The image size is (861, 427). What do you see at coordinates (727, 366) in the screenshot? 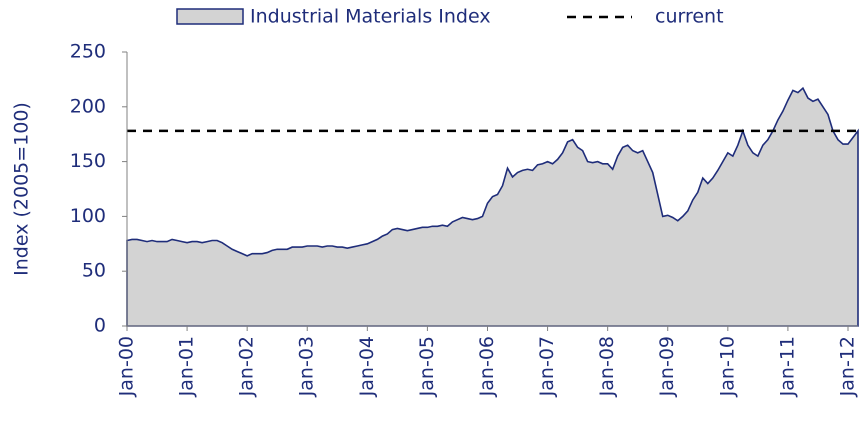
I see `x-tick-label: Jan-10` at bounding box center [727, 366].